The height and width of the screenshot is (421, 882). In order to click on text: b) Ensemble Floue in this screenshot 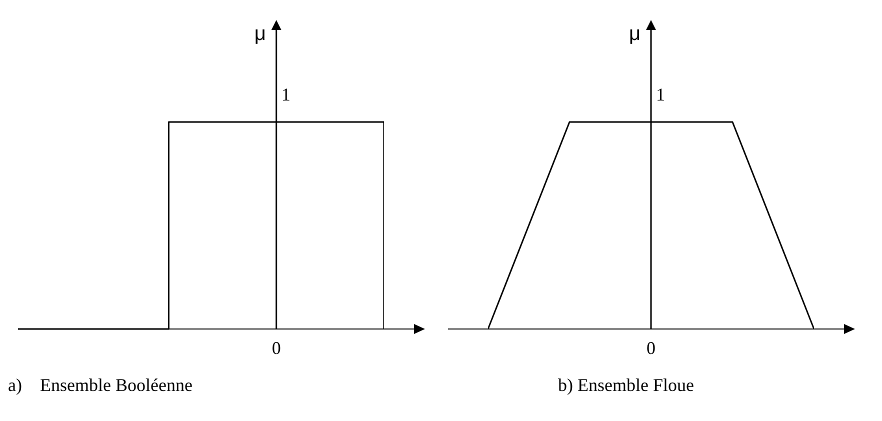, I will do `click(626, 385)`.